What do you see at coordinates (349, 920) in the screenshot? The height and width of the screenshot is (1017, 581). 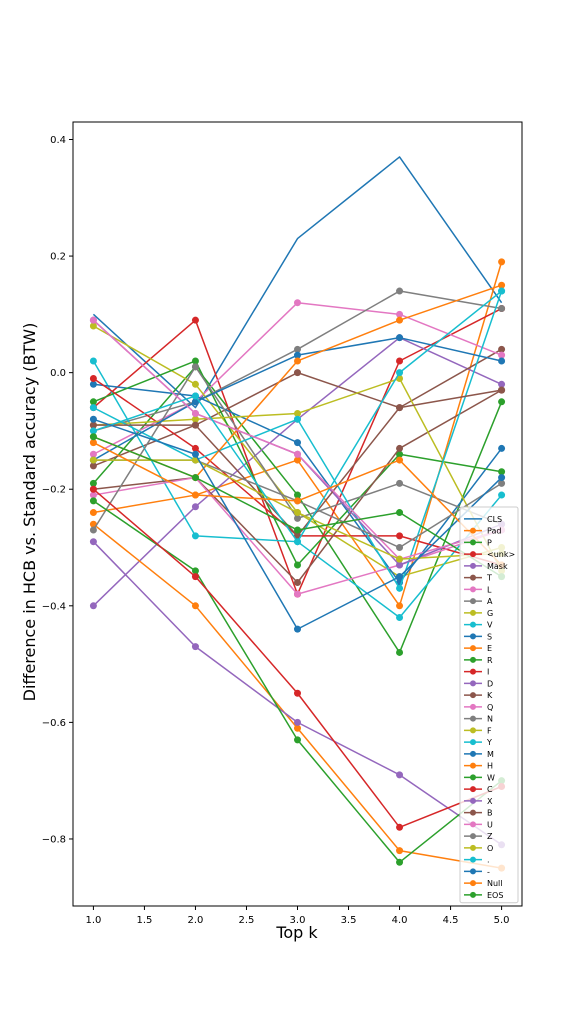 I see `x-tick-label: 3.5` at bounding box center [349, 920].